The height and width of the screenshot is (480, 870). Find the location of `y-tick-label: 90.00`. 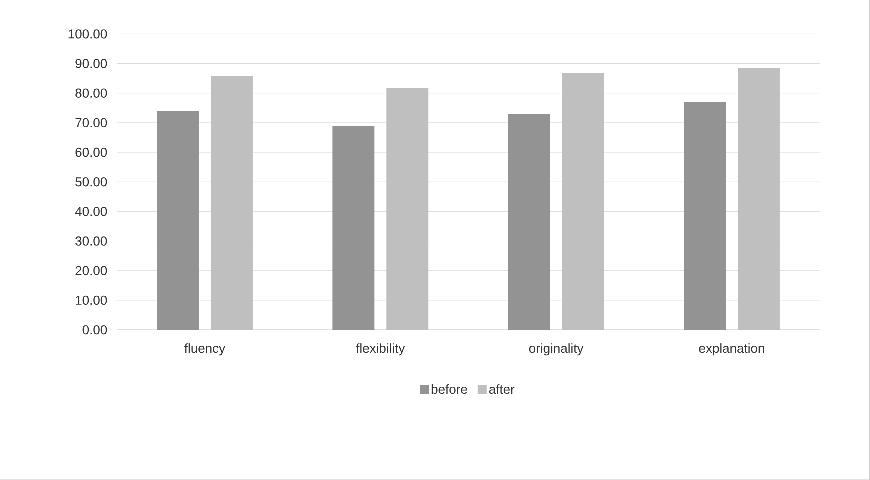

y-tick-label: 90.00 is located at coordinates (92, 63).